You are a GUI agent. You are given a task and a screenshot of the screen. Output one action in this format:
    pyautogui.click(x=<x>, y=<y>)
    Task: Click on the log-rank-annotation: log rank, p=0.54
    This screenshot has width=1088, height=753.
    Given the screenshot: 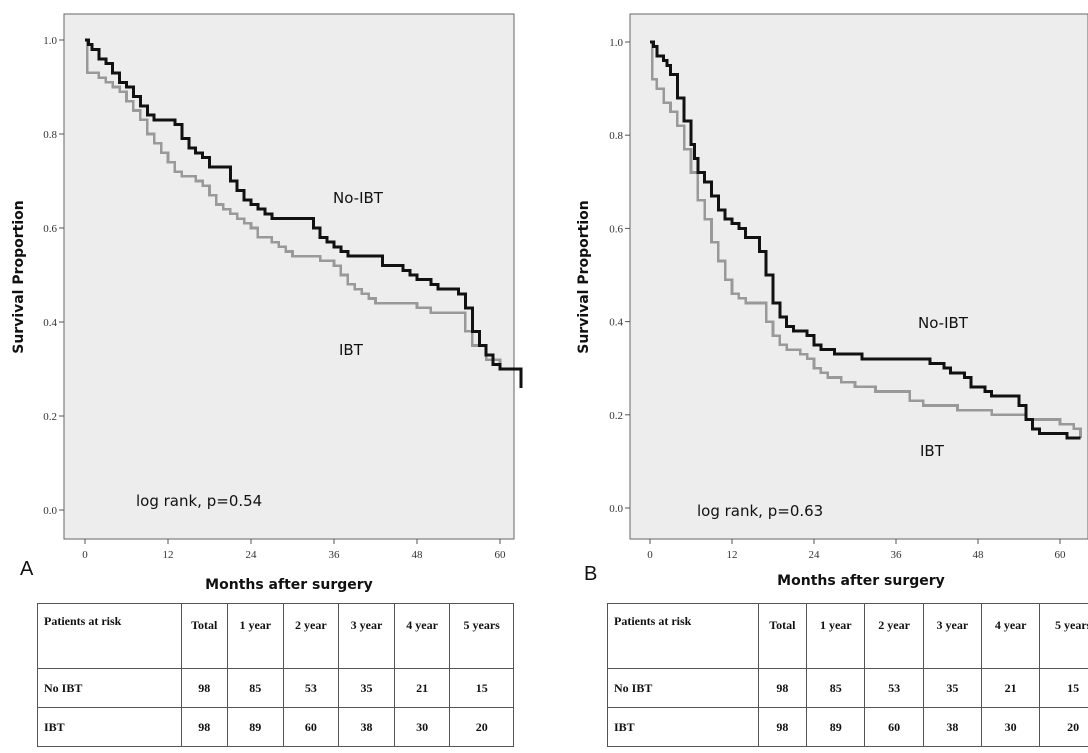 What is the action you would take?
    pyautogui.click(x=199, y=501)
    